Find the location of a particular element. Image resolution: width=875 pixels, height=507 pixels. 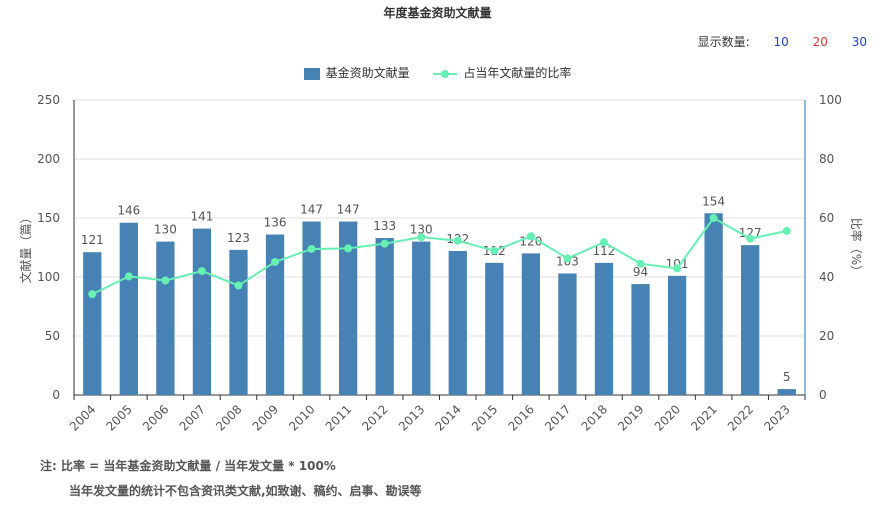

ratio-point-2007 is located at coordinates (201, 271).